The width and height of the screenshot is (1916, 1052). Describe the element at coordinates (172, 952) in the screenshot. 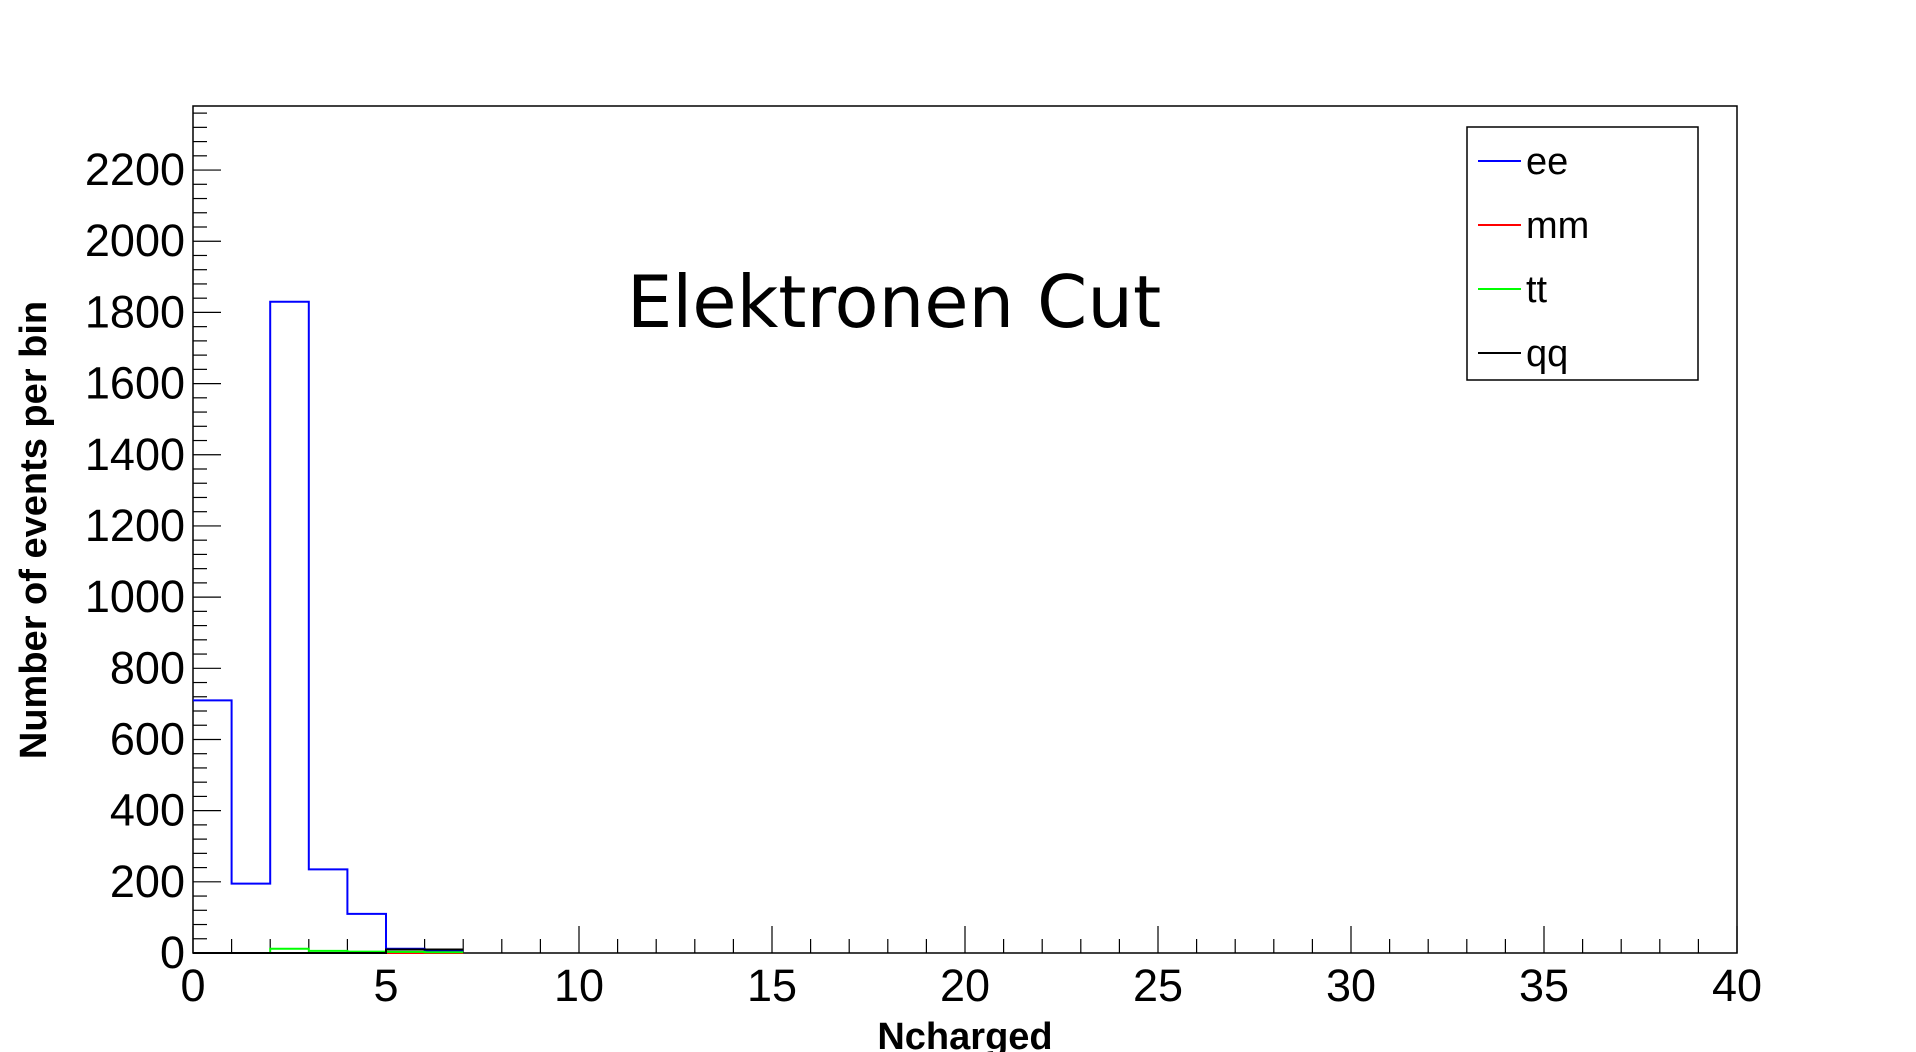

I see `y-tick-label: 0` at that location.